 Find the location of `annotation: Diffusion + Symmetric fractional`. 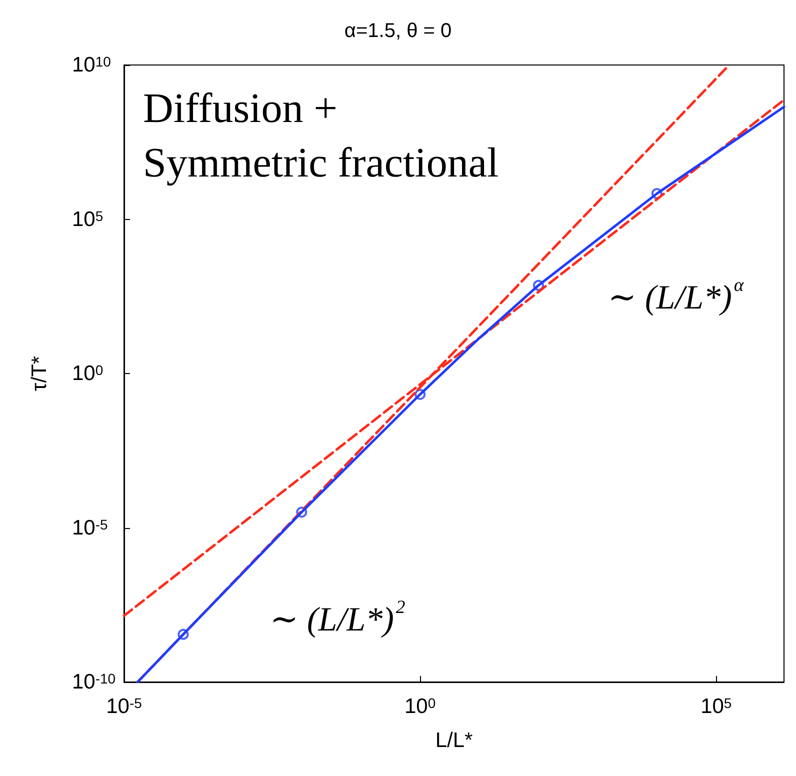

annotation: Diffusion + Symmetric fractional is located at coordinates (321, 136).